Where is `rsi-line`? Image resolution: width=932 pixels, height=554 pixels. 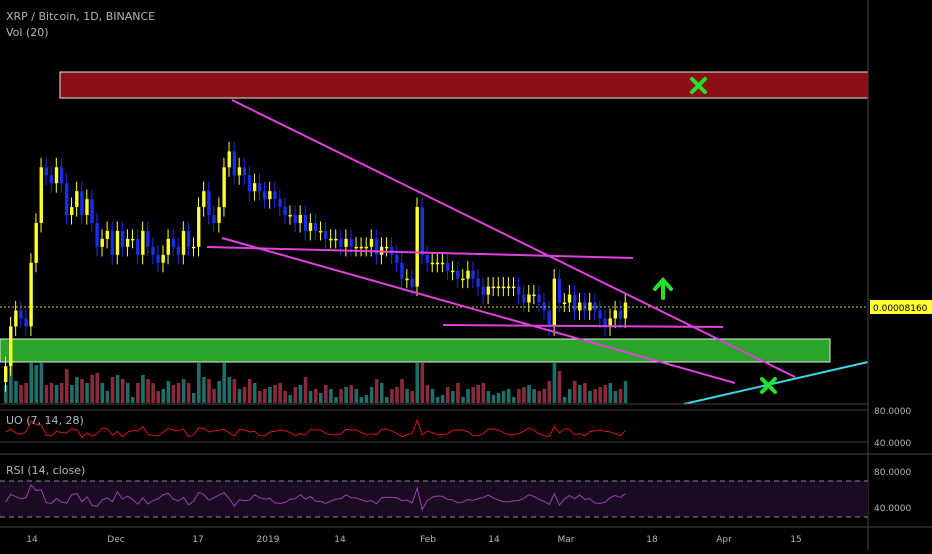
rsi-line is located at coordinates (315, 497).